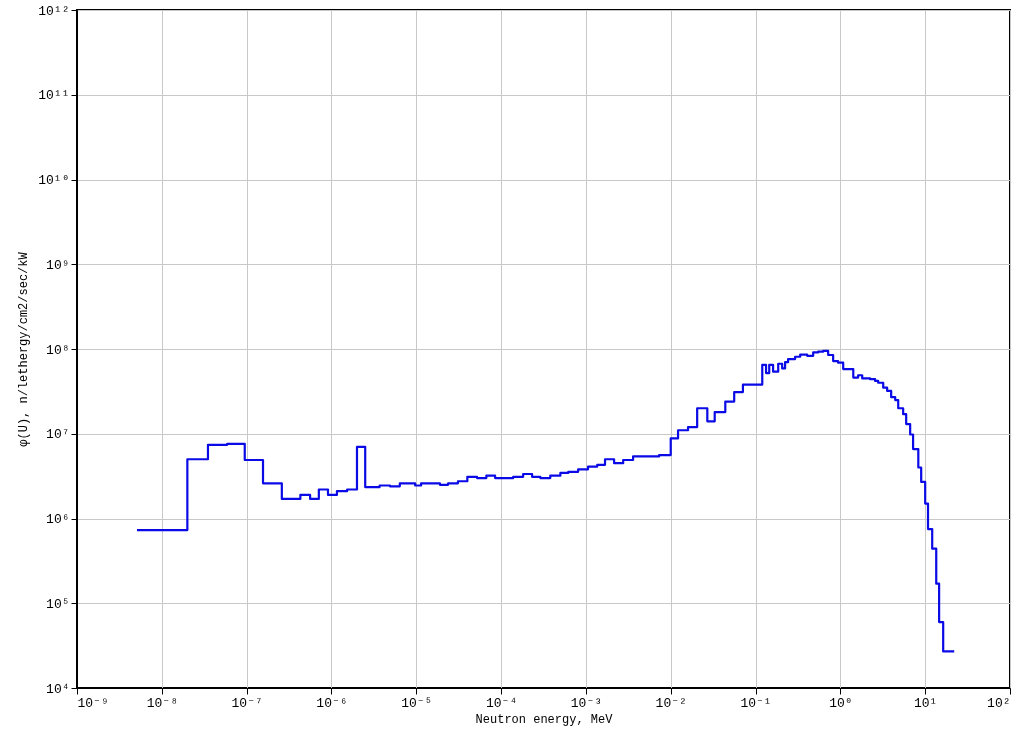 Image resolution: width=1025 pixels, height=749 pixels. Describe the element at coordinates (58, 689) in the screenshot. I see `y-tick-label: 10⁴` at that location.